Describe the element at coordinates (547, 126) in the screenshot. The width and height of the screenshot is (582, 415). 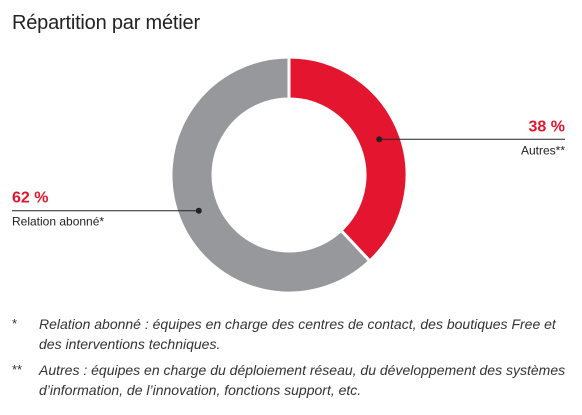
I see `value-label-autres: 38 %` at that location.